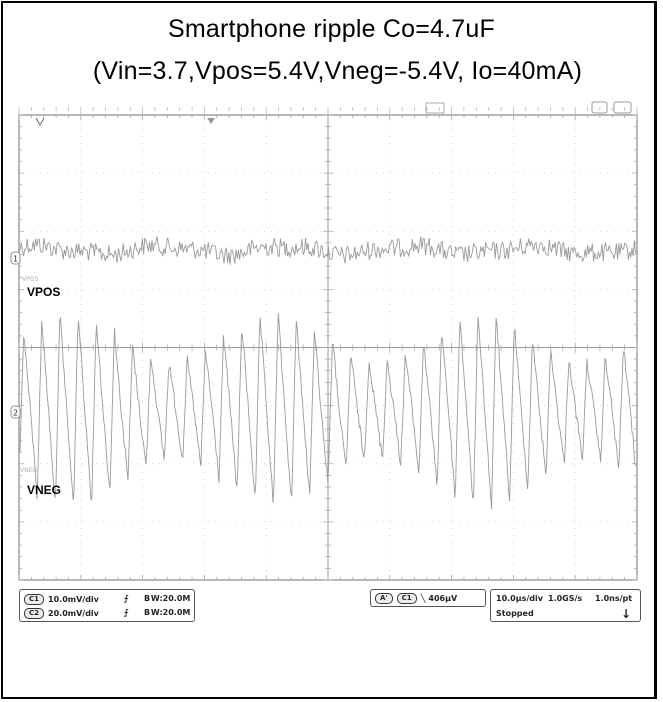  I want to click on ch1-marker, so click(15, 258).